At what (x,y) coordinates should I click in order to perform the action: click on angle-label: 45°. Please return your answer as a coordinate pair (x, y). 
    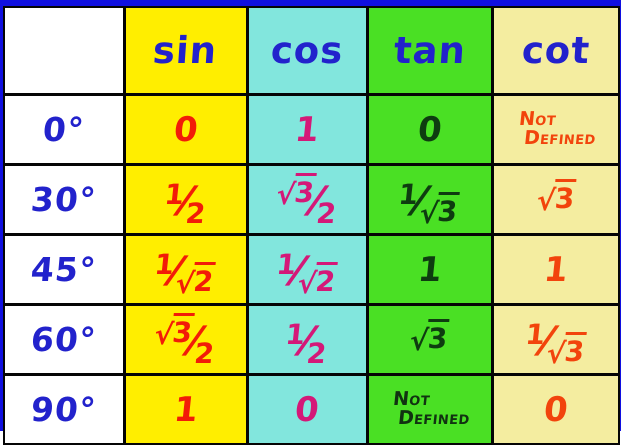
    Looking at the image, I should click on (64, 269).